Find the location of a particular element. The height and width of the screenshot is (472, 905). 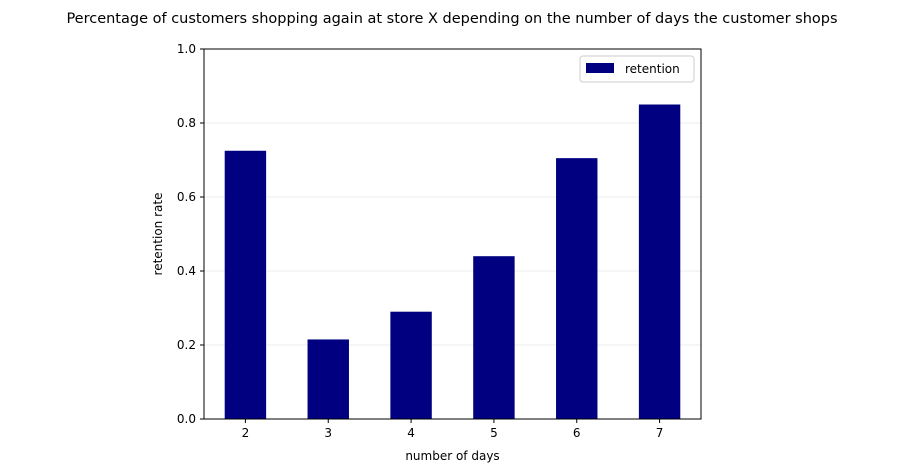

x-tick-label-2: 2 is located at coordinates (246, 433).